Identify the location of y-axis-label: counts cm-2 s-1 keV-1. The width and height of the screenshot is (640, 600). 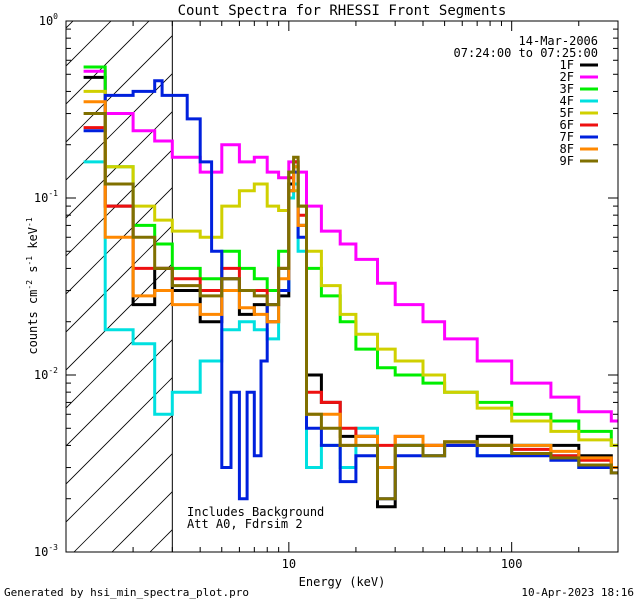
(32, 285).